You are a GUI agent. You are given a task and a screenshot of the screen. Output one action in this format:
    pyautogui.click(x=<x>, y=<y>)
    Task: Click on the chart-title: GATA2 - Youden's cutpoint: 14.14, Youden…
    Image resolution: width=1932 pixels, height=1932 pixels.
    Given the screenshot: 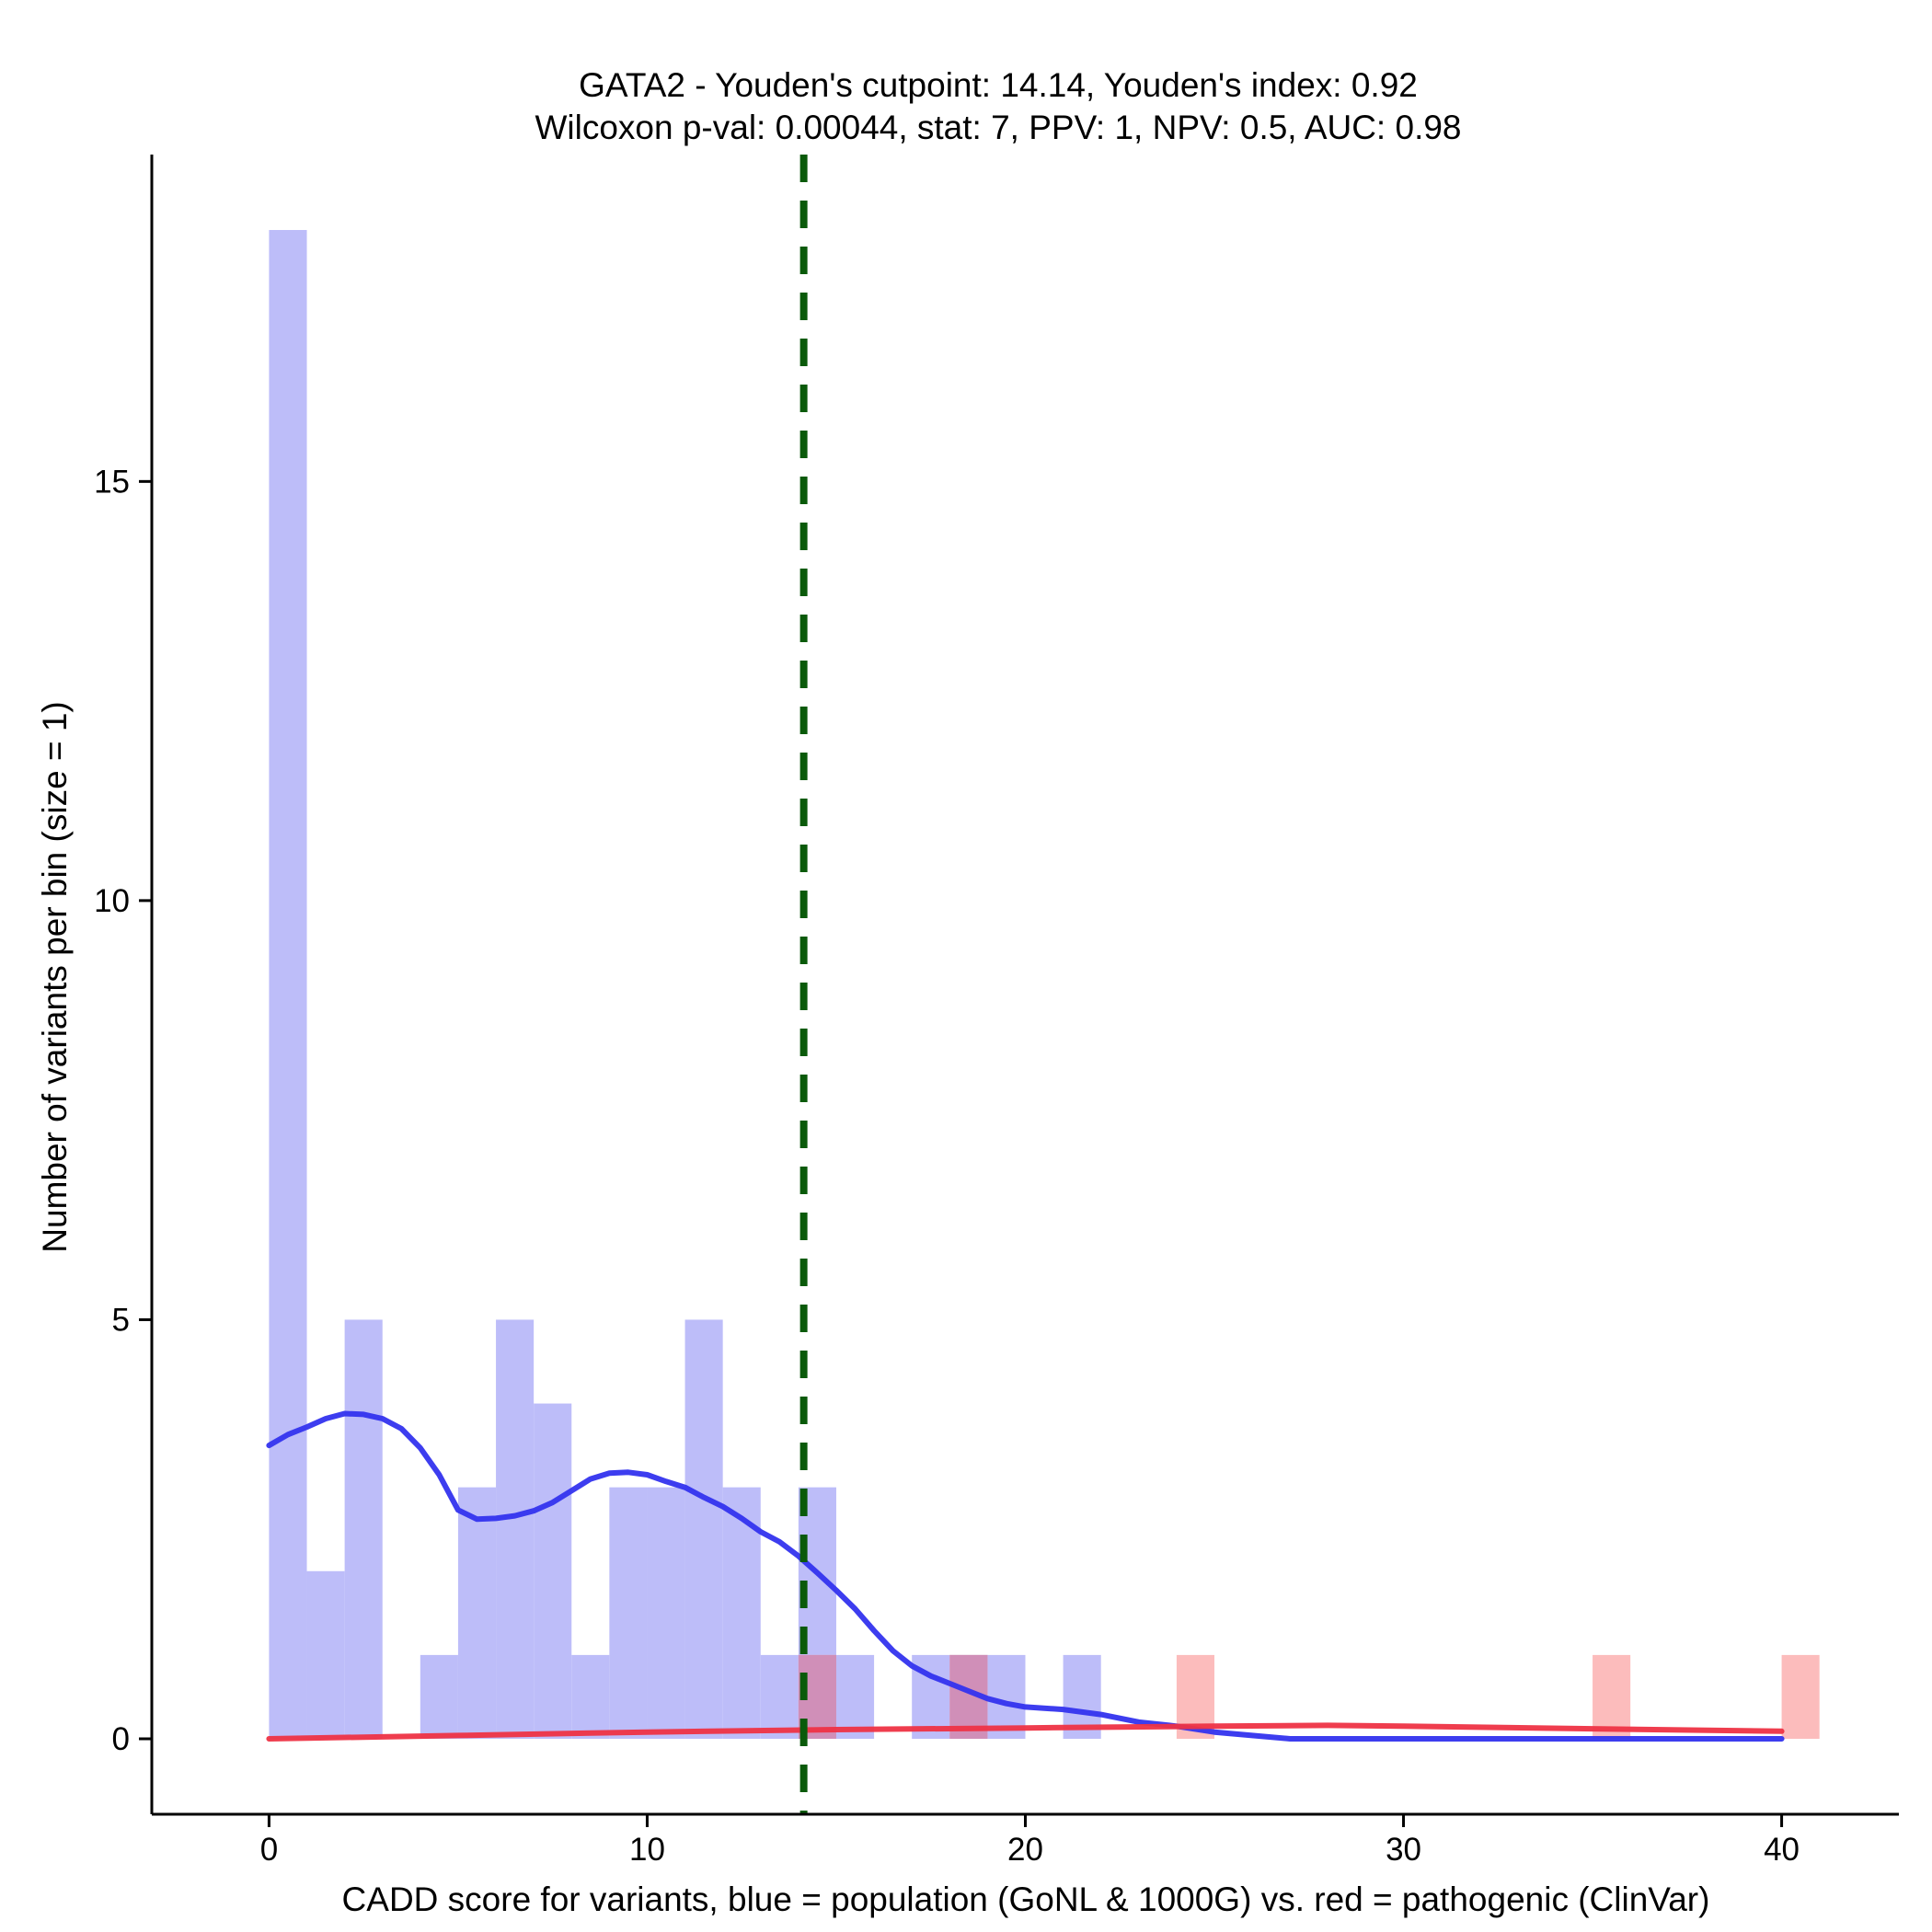 What is the action you would take?
    pyautogui.click(x=998, y=85)
    